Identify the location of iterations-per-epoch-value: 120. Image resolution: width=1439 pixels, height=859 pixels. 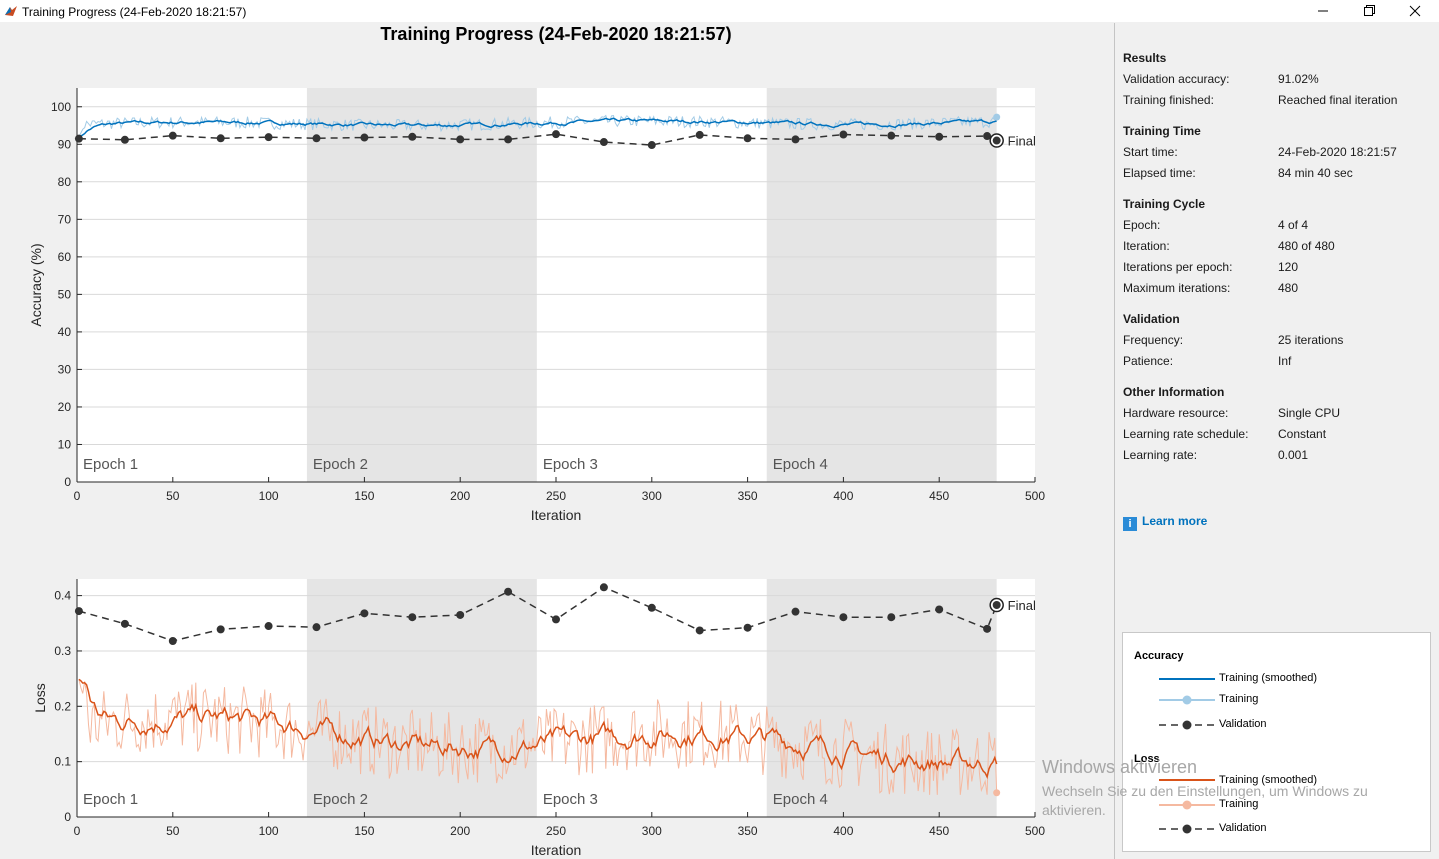
(1288, 267).